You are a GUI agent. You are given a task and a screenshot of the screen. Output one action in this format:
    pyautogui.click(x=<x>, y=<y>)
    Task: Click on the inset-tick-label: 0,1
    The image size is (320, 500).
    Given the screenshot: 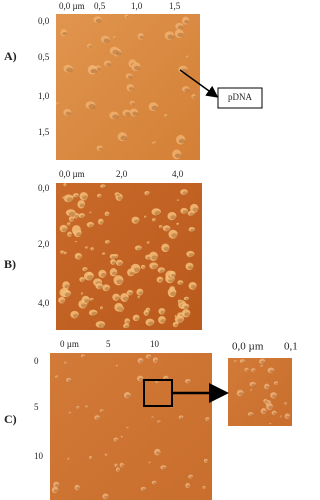 What is the action you would take?
    pyautogui.click(x=291, y=347)
    